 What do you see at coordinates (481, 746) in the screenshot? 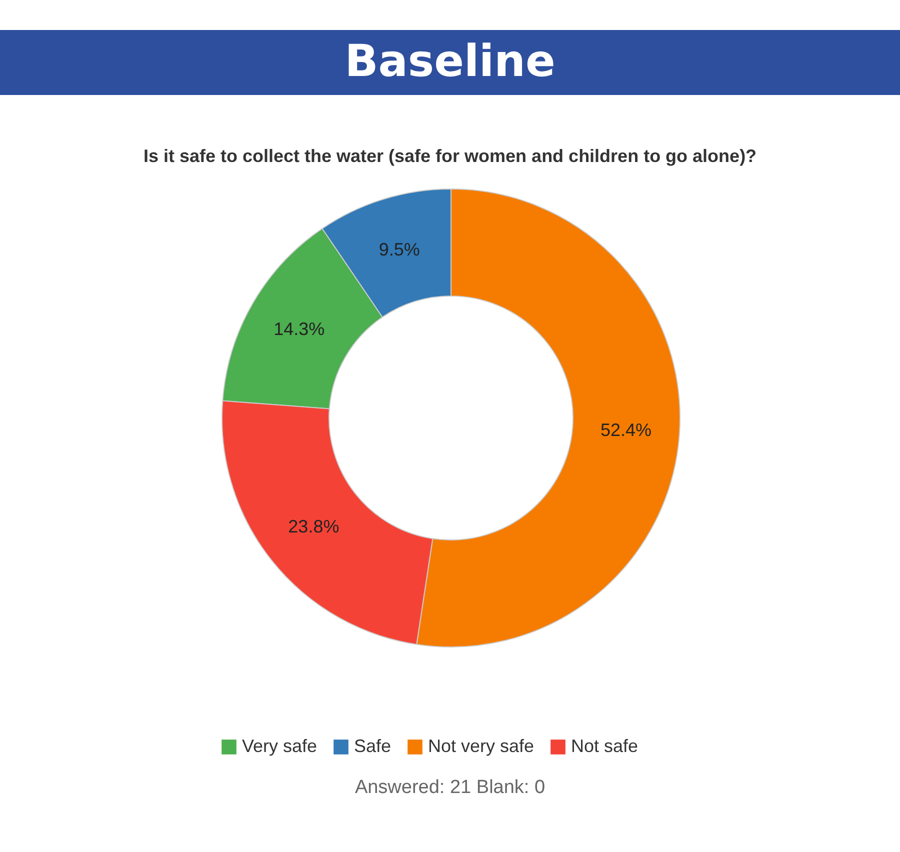
I see `legend-label: Not very safe` at bounding box center [481, 746].